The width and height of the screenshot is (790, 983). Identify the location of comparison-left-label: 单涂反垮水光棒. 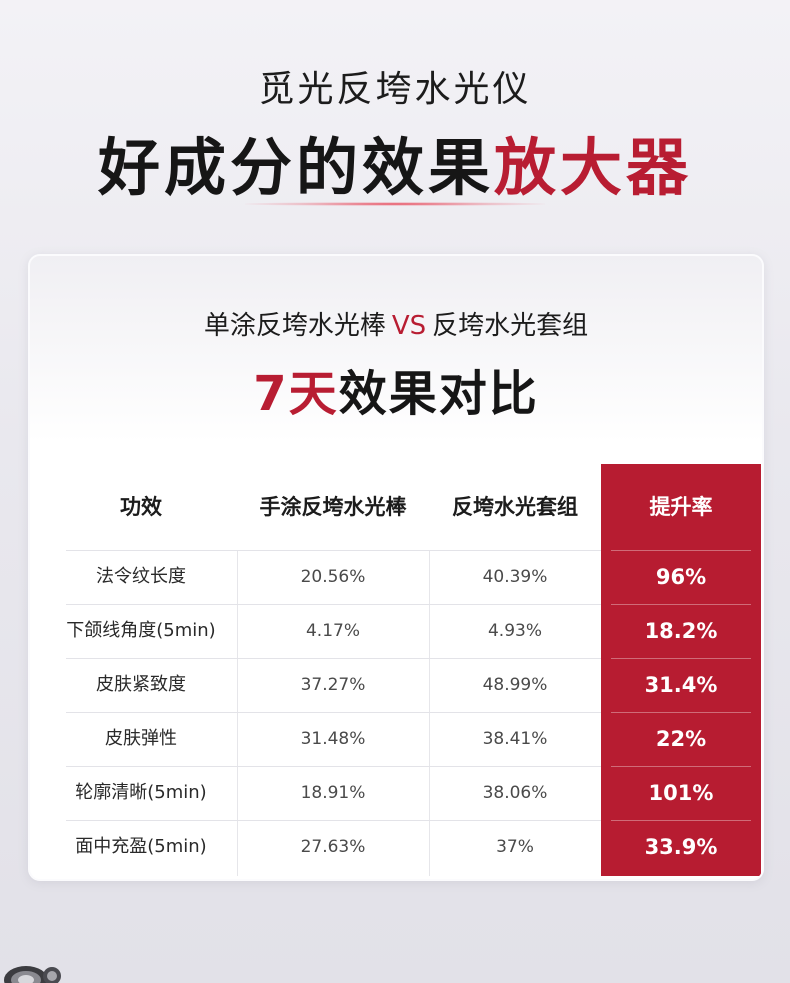
(294, 326).